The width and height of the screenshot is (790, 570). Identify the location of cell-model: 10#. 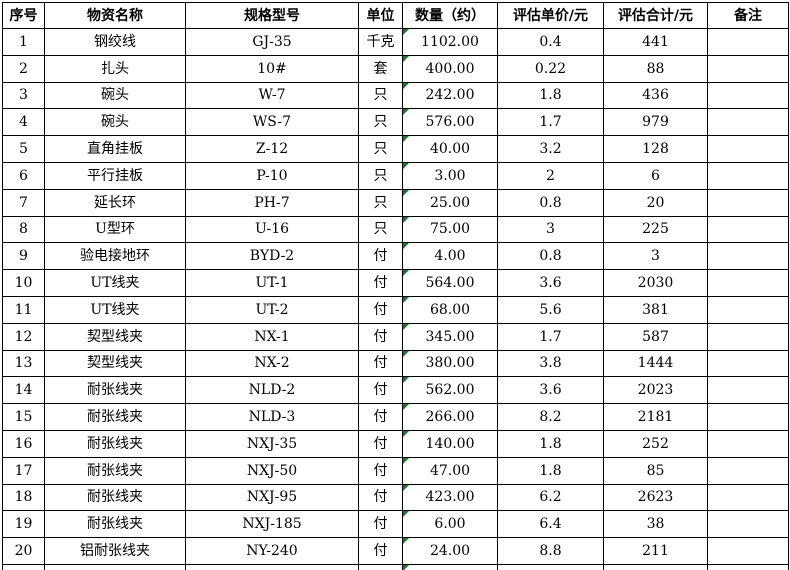
(272, 68).